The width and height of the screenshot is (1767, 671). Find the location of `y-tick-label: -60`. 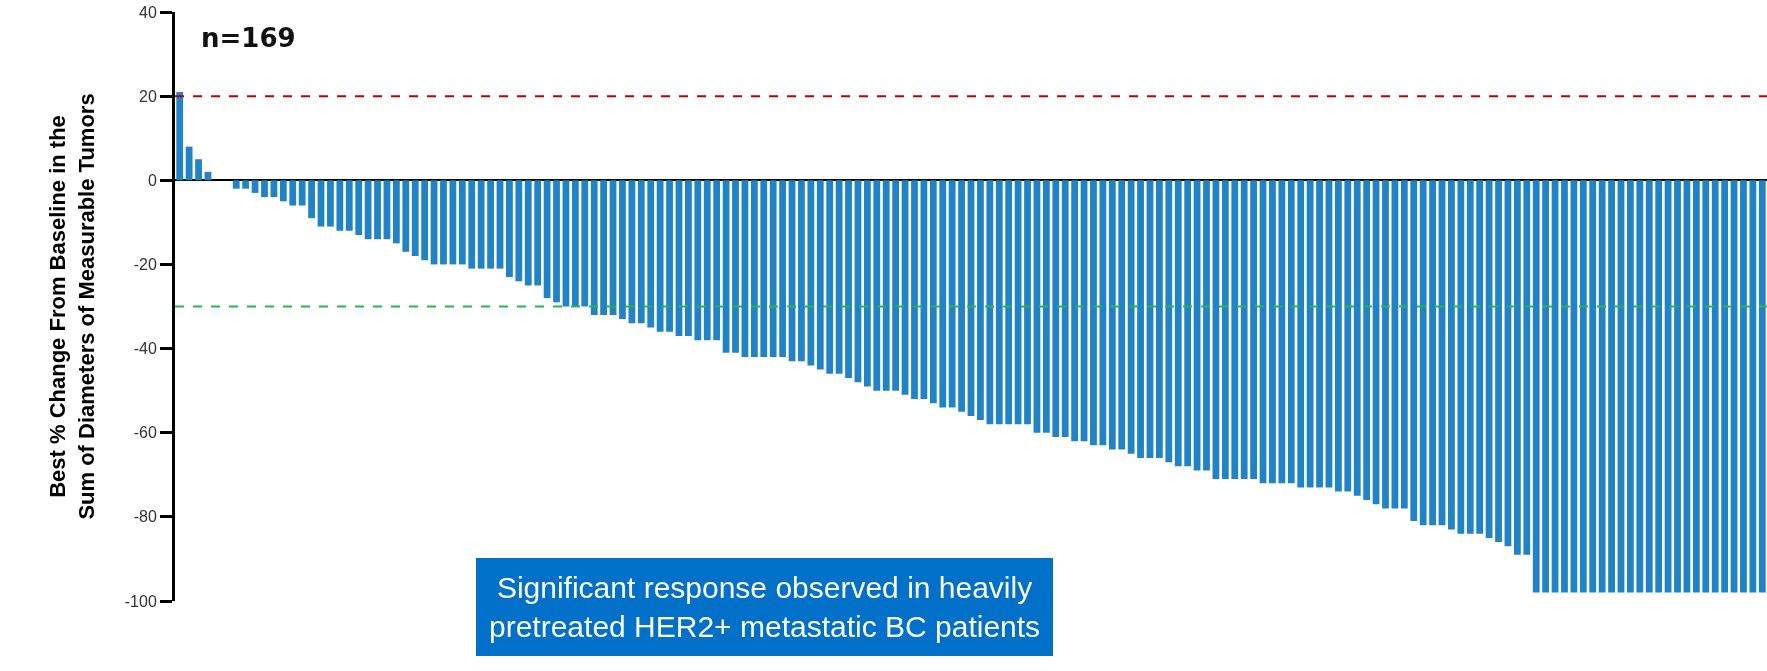

y-tick-label: -60 is located at coordinates (145, 433).